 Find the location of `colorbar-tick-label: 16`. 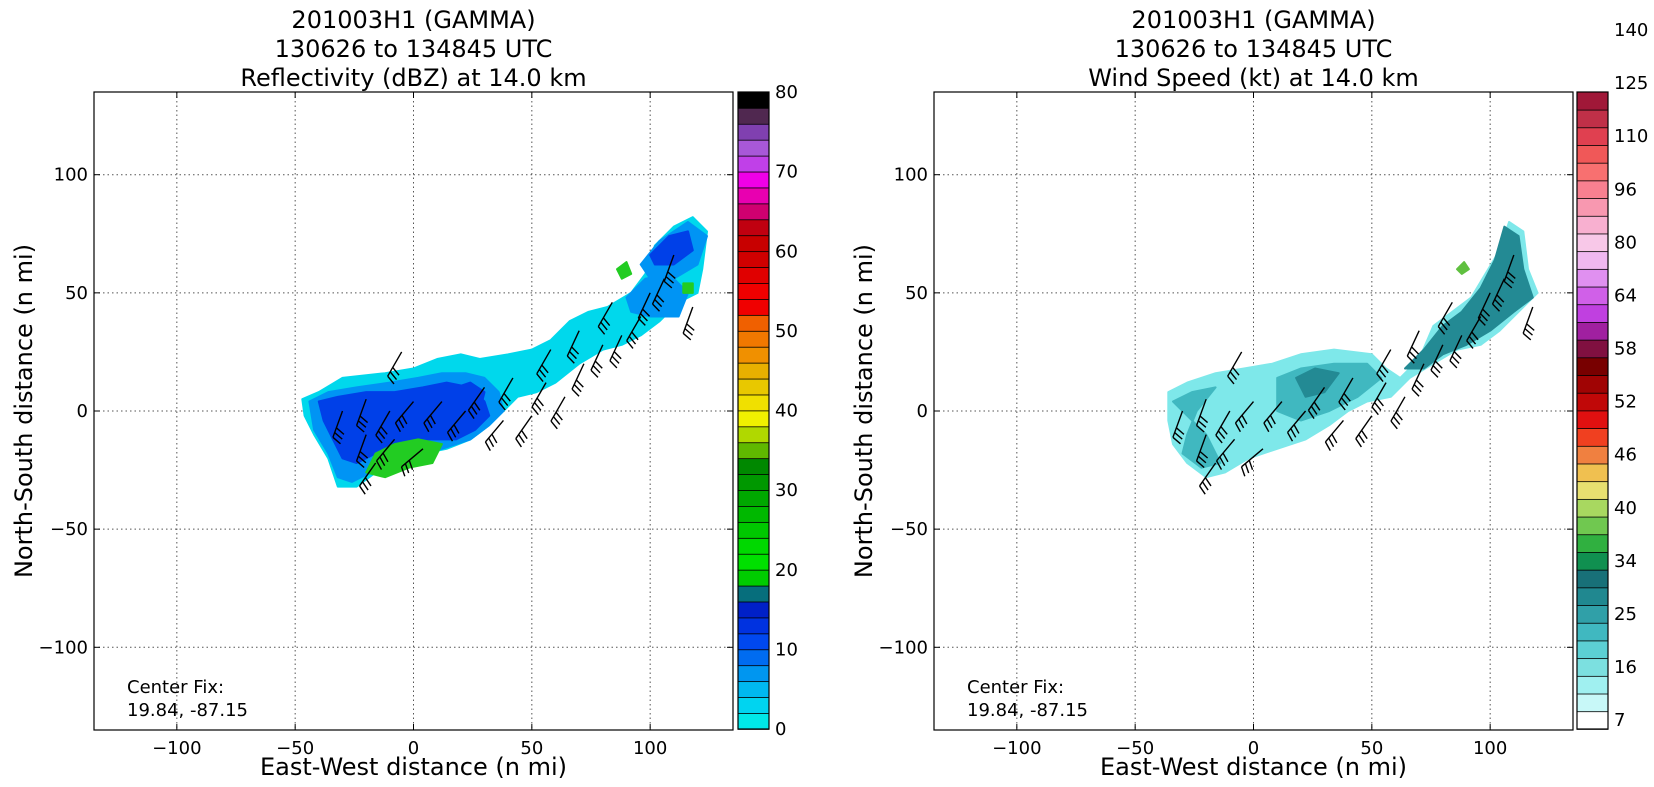

colorbar-tick-label: 16 is located at coordinates (1625, 667).